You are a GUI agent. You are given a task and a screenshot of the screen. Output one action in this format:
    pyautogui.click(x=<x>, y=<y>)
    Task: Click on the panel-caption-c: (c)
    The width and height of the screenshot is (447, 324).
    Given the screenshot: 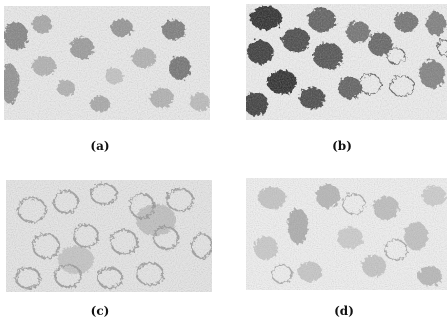 What is the action you would take?
    pyautogui.click(x=100, y=311)
    